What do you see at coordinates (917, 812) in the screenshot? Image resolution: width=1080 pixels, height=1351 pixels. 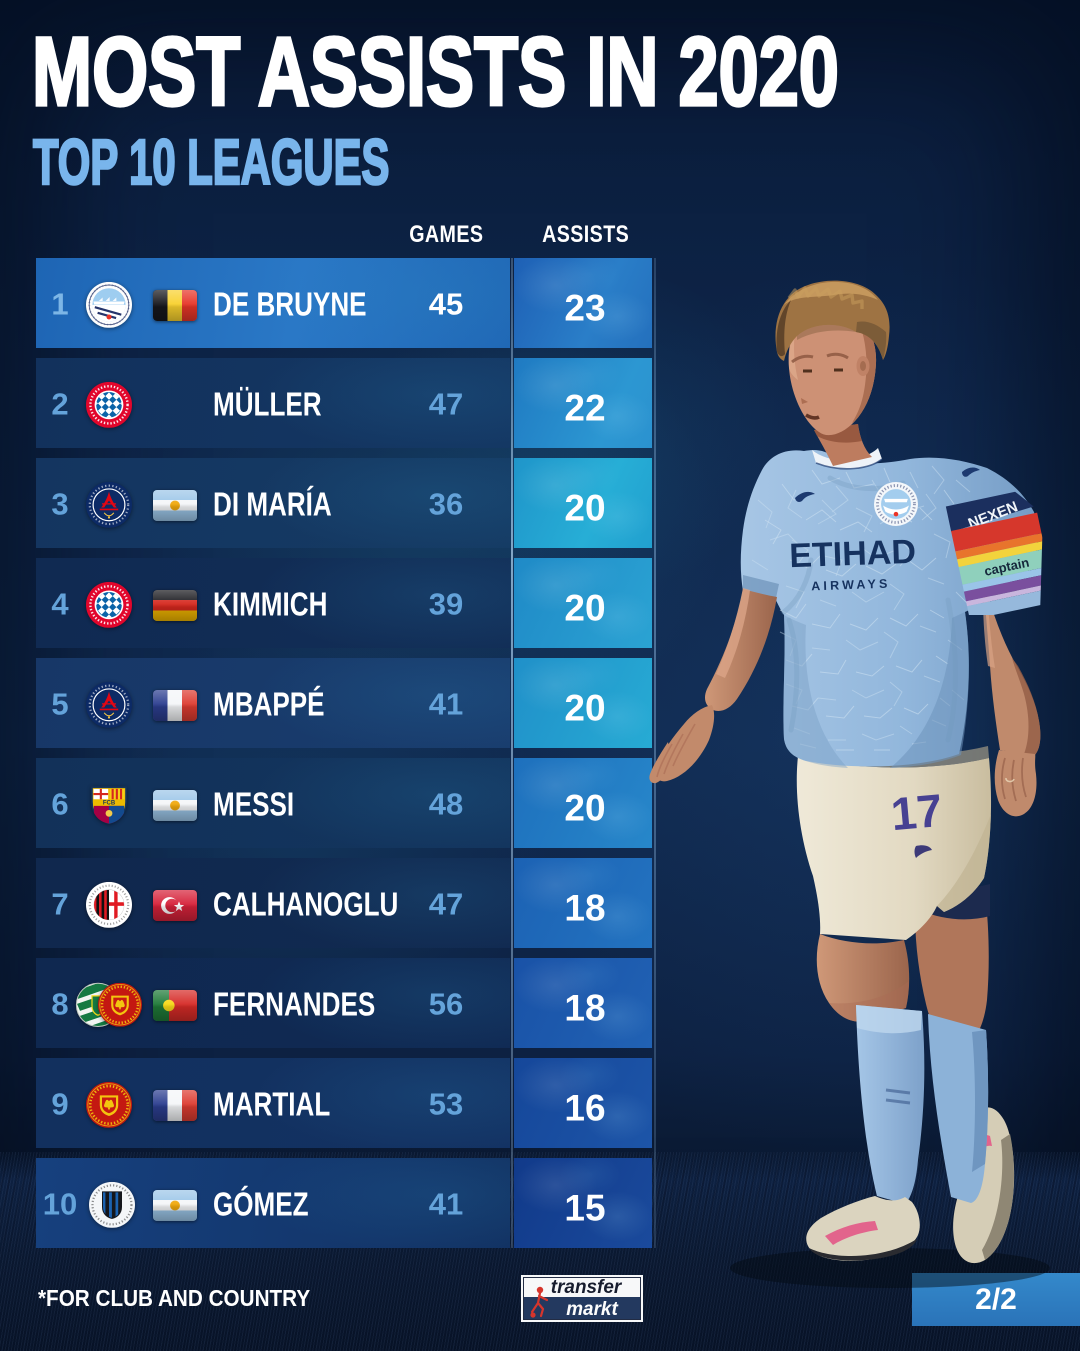 I see `svg-text: 17` at bounding box center [917, 812].